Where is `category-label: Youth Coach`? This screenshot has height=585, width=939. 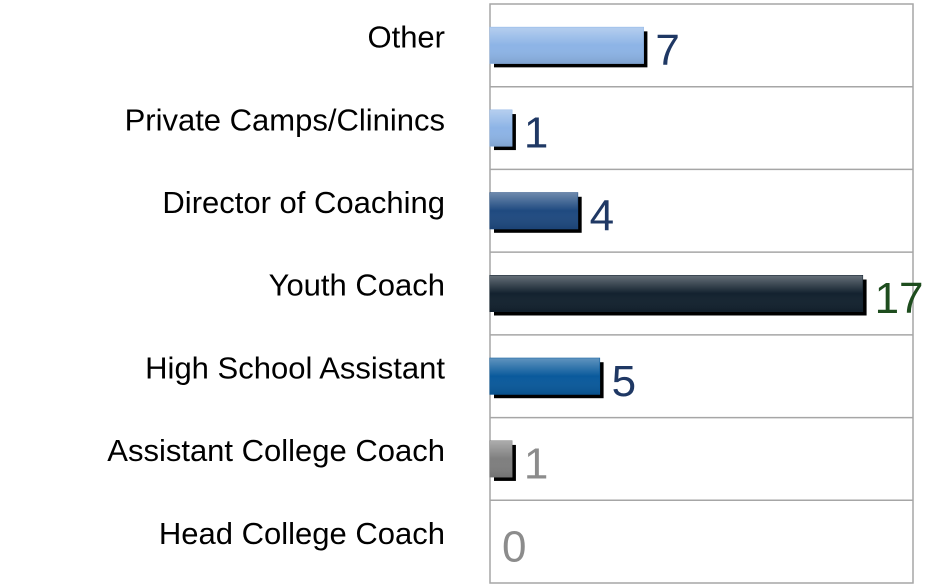
category-label: Youth Coach is located at coordinates (357, 285).